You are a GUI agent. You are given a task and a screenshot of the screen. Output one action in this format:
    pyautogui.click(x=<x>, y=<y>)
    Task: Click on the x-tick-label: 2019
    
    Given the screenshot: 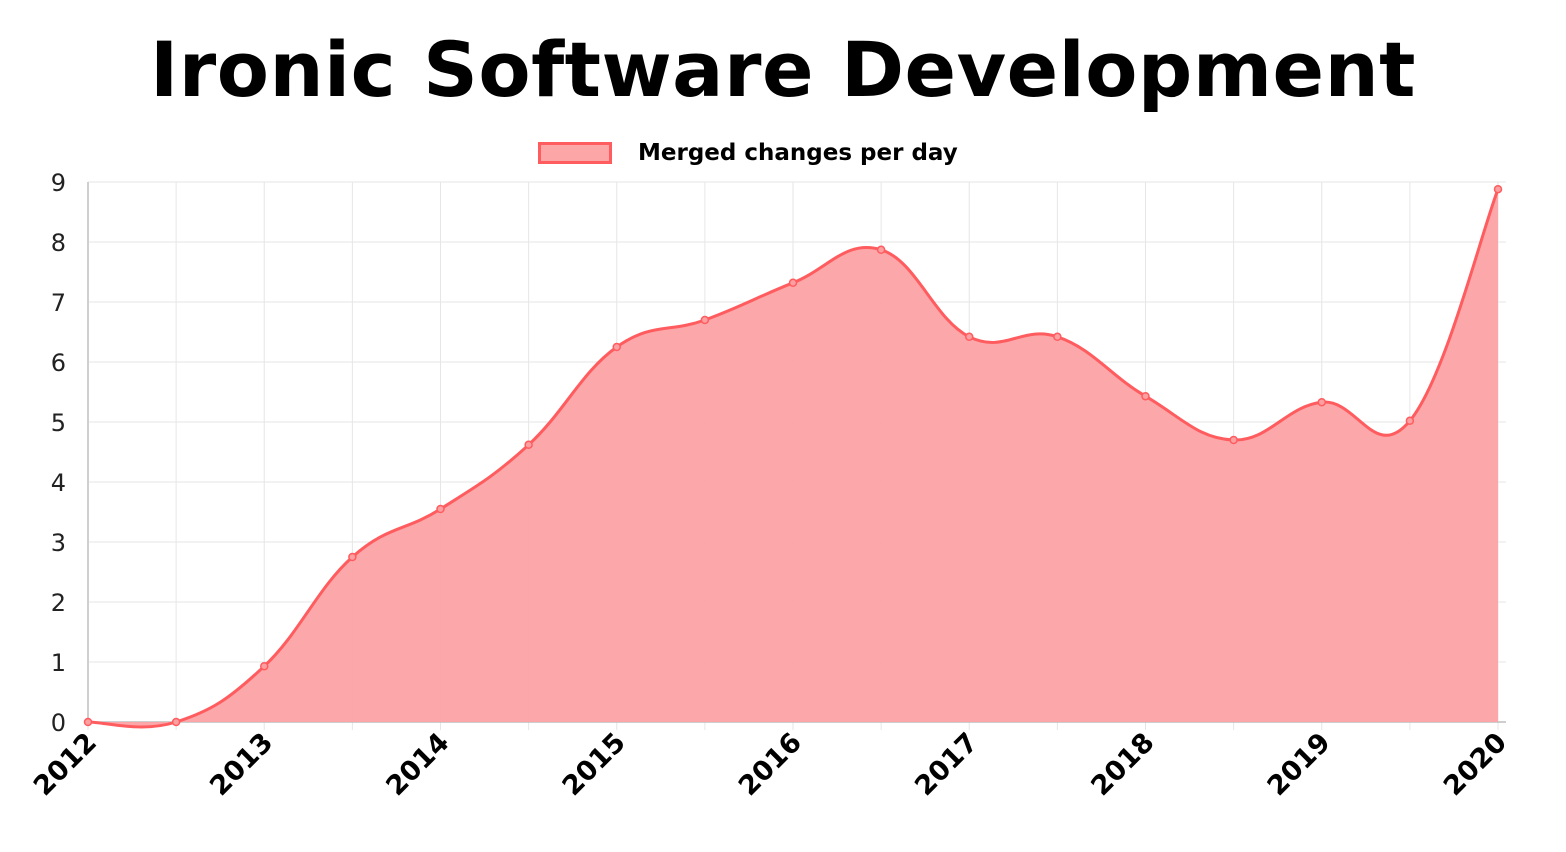 What is the action you would take?
    pyautogui.click(x=1299, y=764)
    